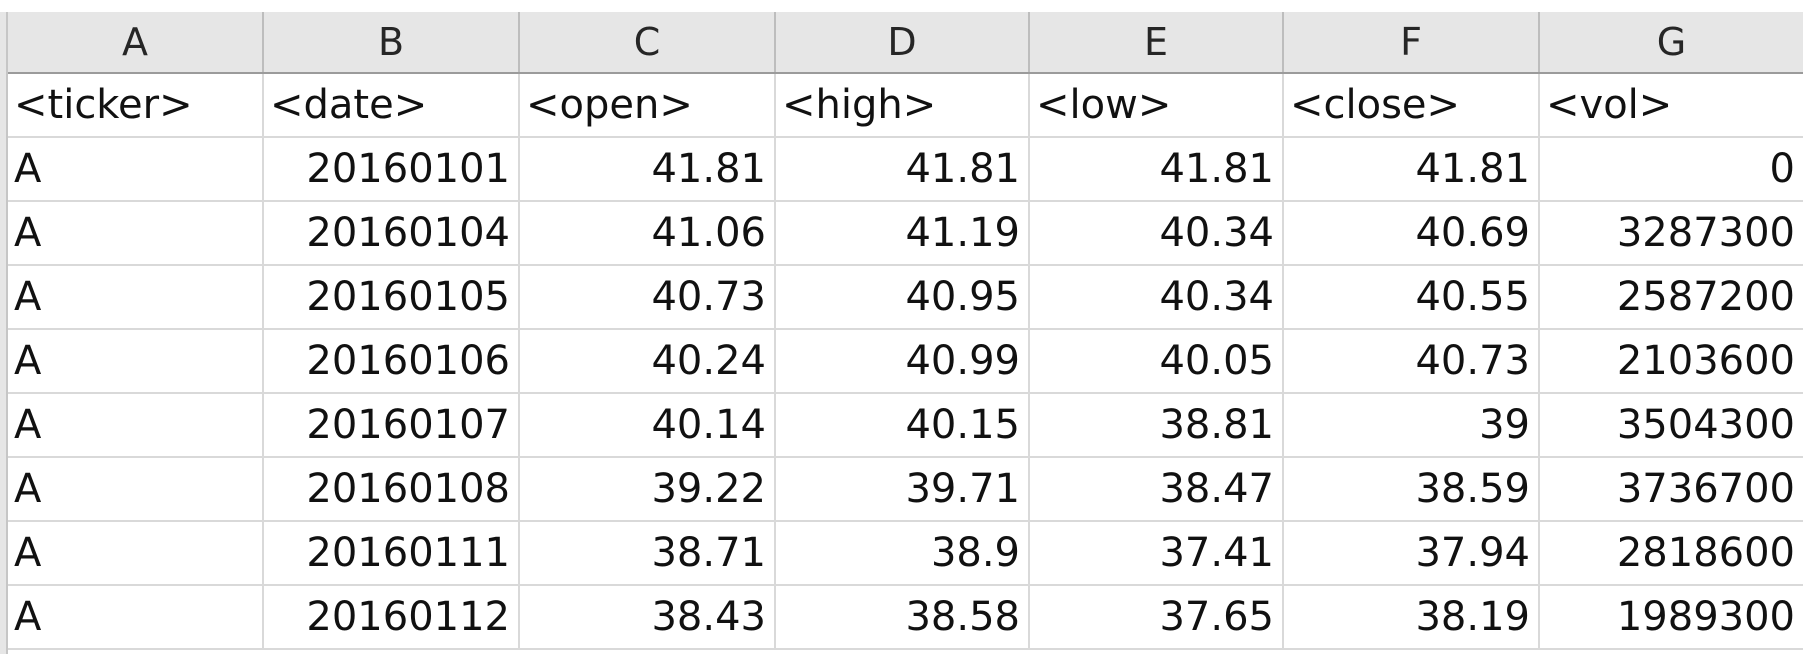 The height and width of the screenshot is (654, 1803). I want to click on cell-open: 40.24, so click(648, 361).